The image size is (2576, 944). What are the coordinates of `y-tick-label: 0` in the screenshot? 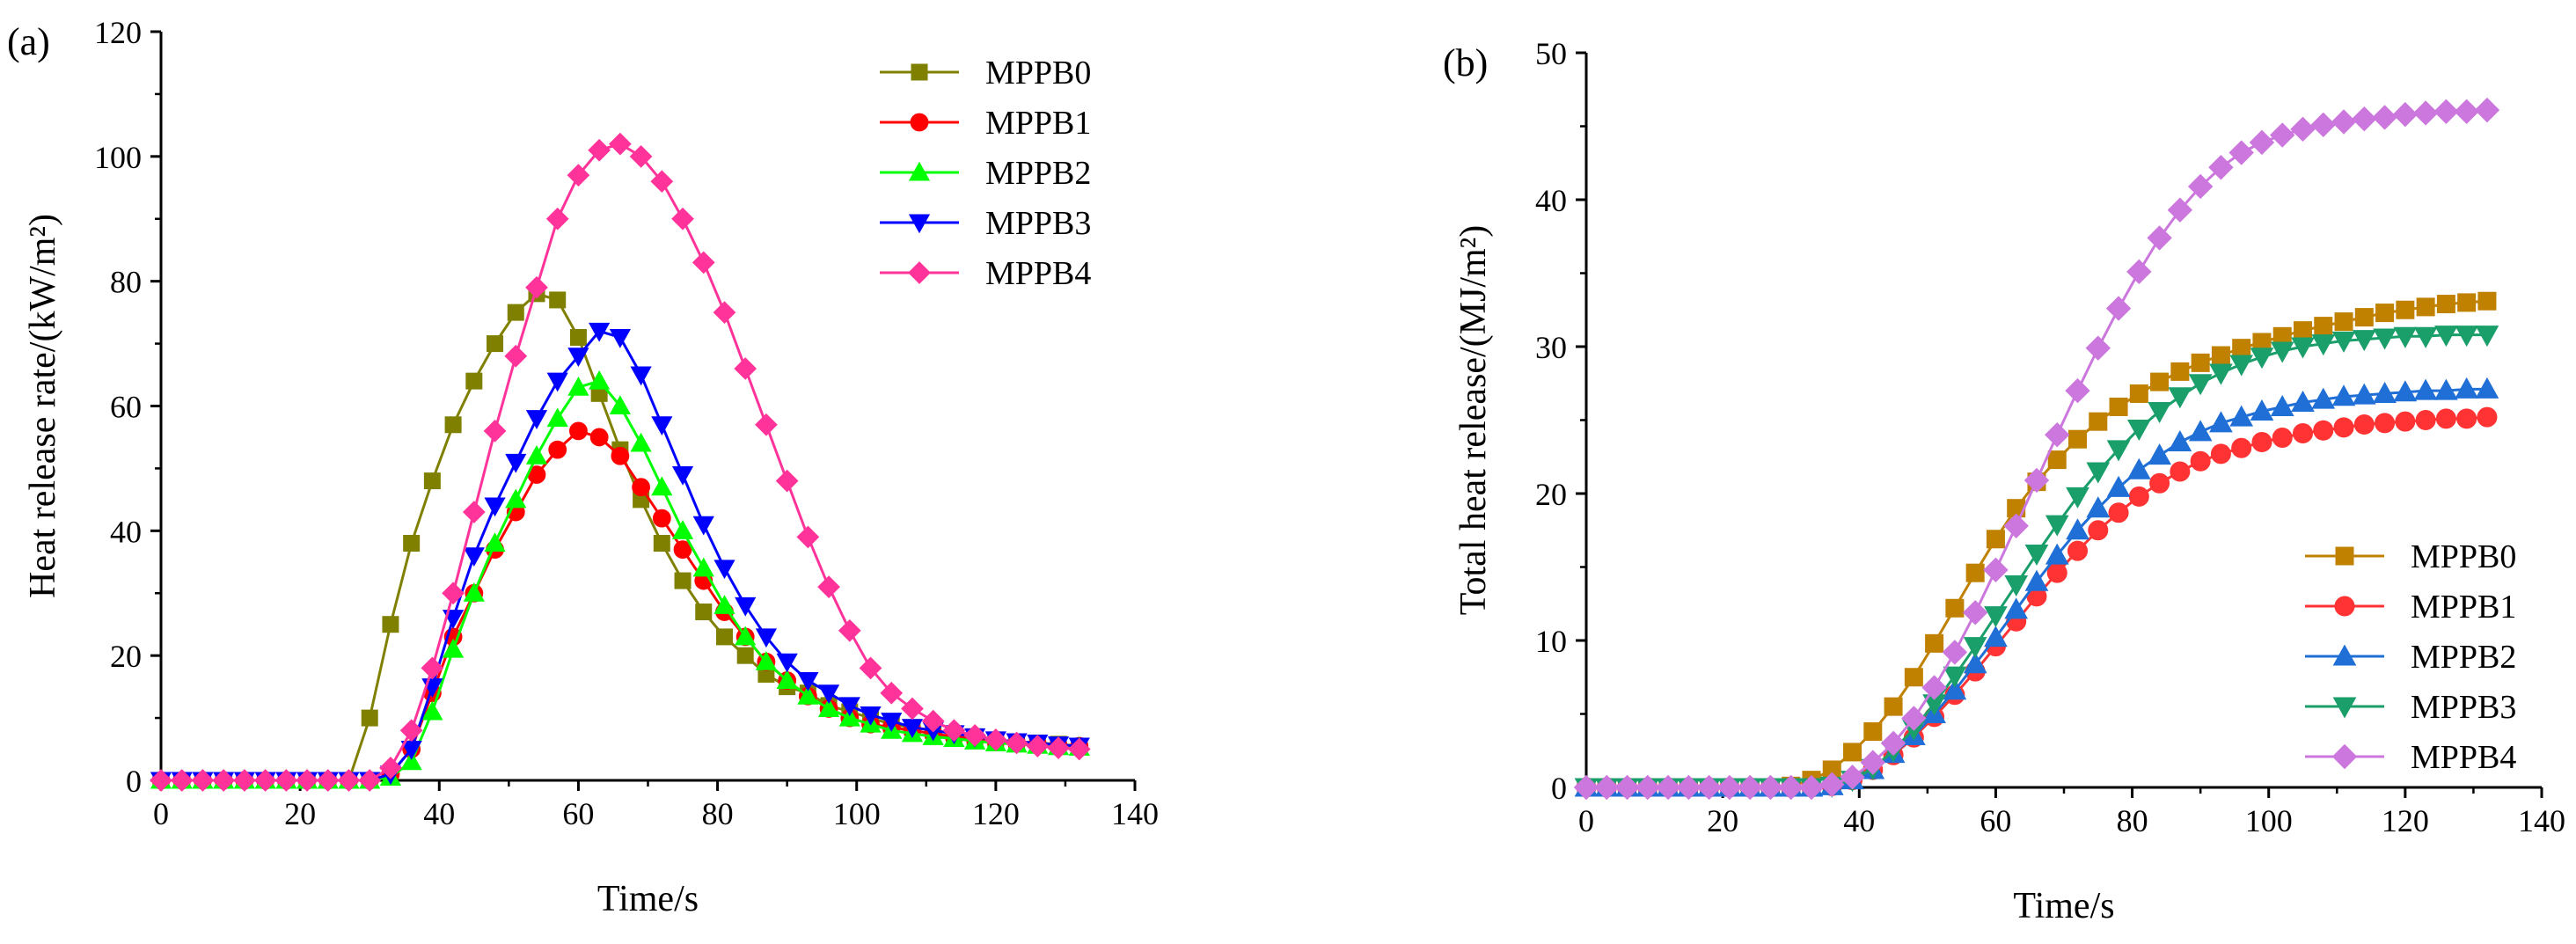 It's located at (1559, 788).